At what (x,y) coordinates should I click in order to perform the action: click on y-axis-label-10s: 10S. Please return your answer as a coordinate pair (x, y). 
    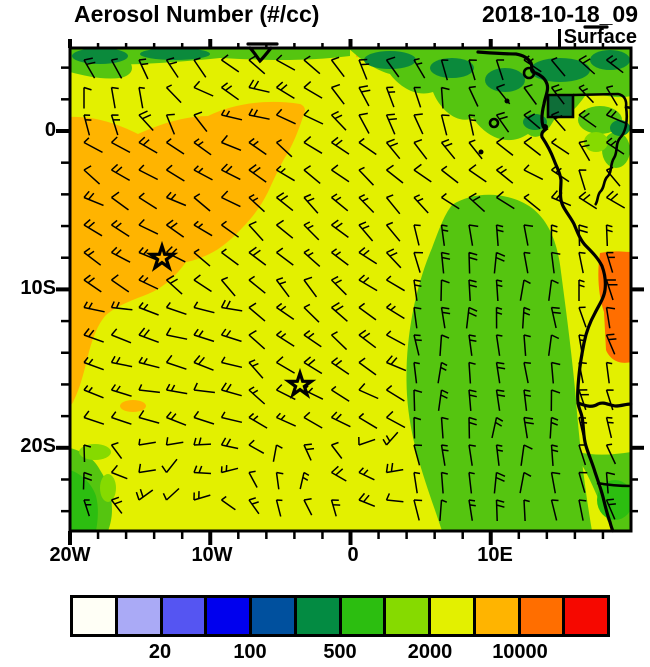
    Looking at the image, I should click on (38, 288).